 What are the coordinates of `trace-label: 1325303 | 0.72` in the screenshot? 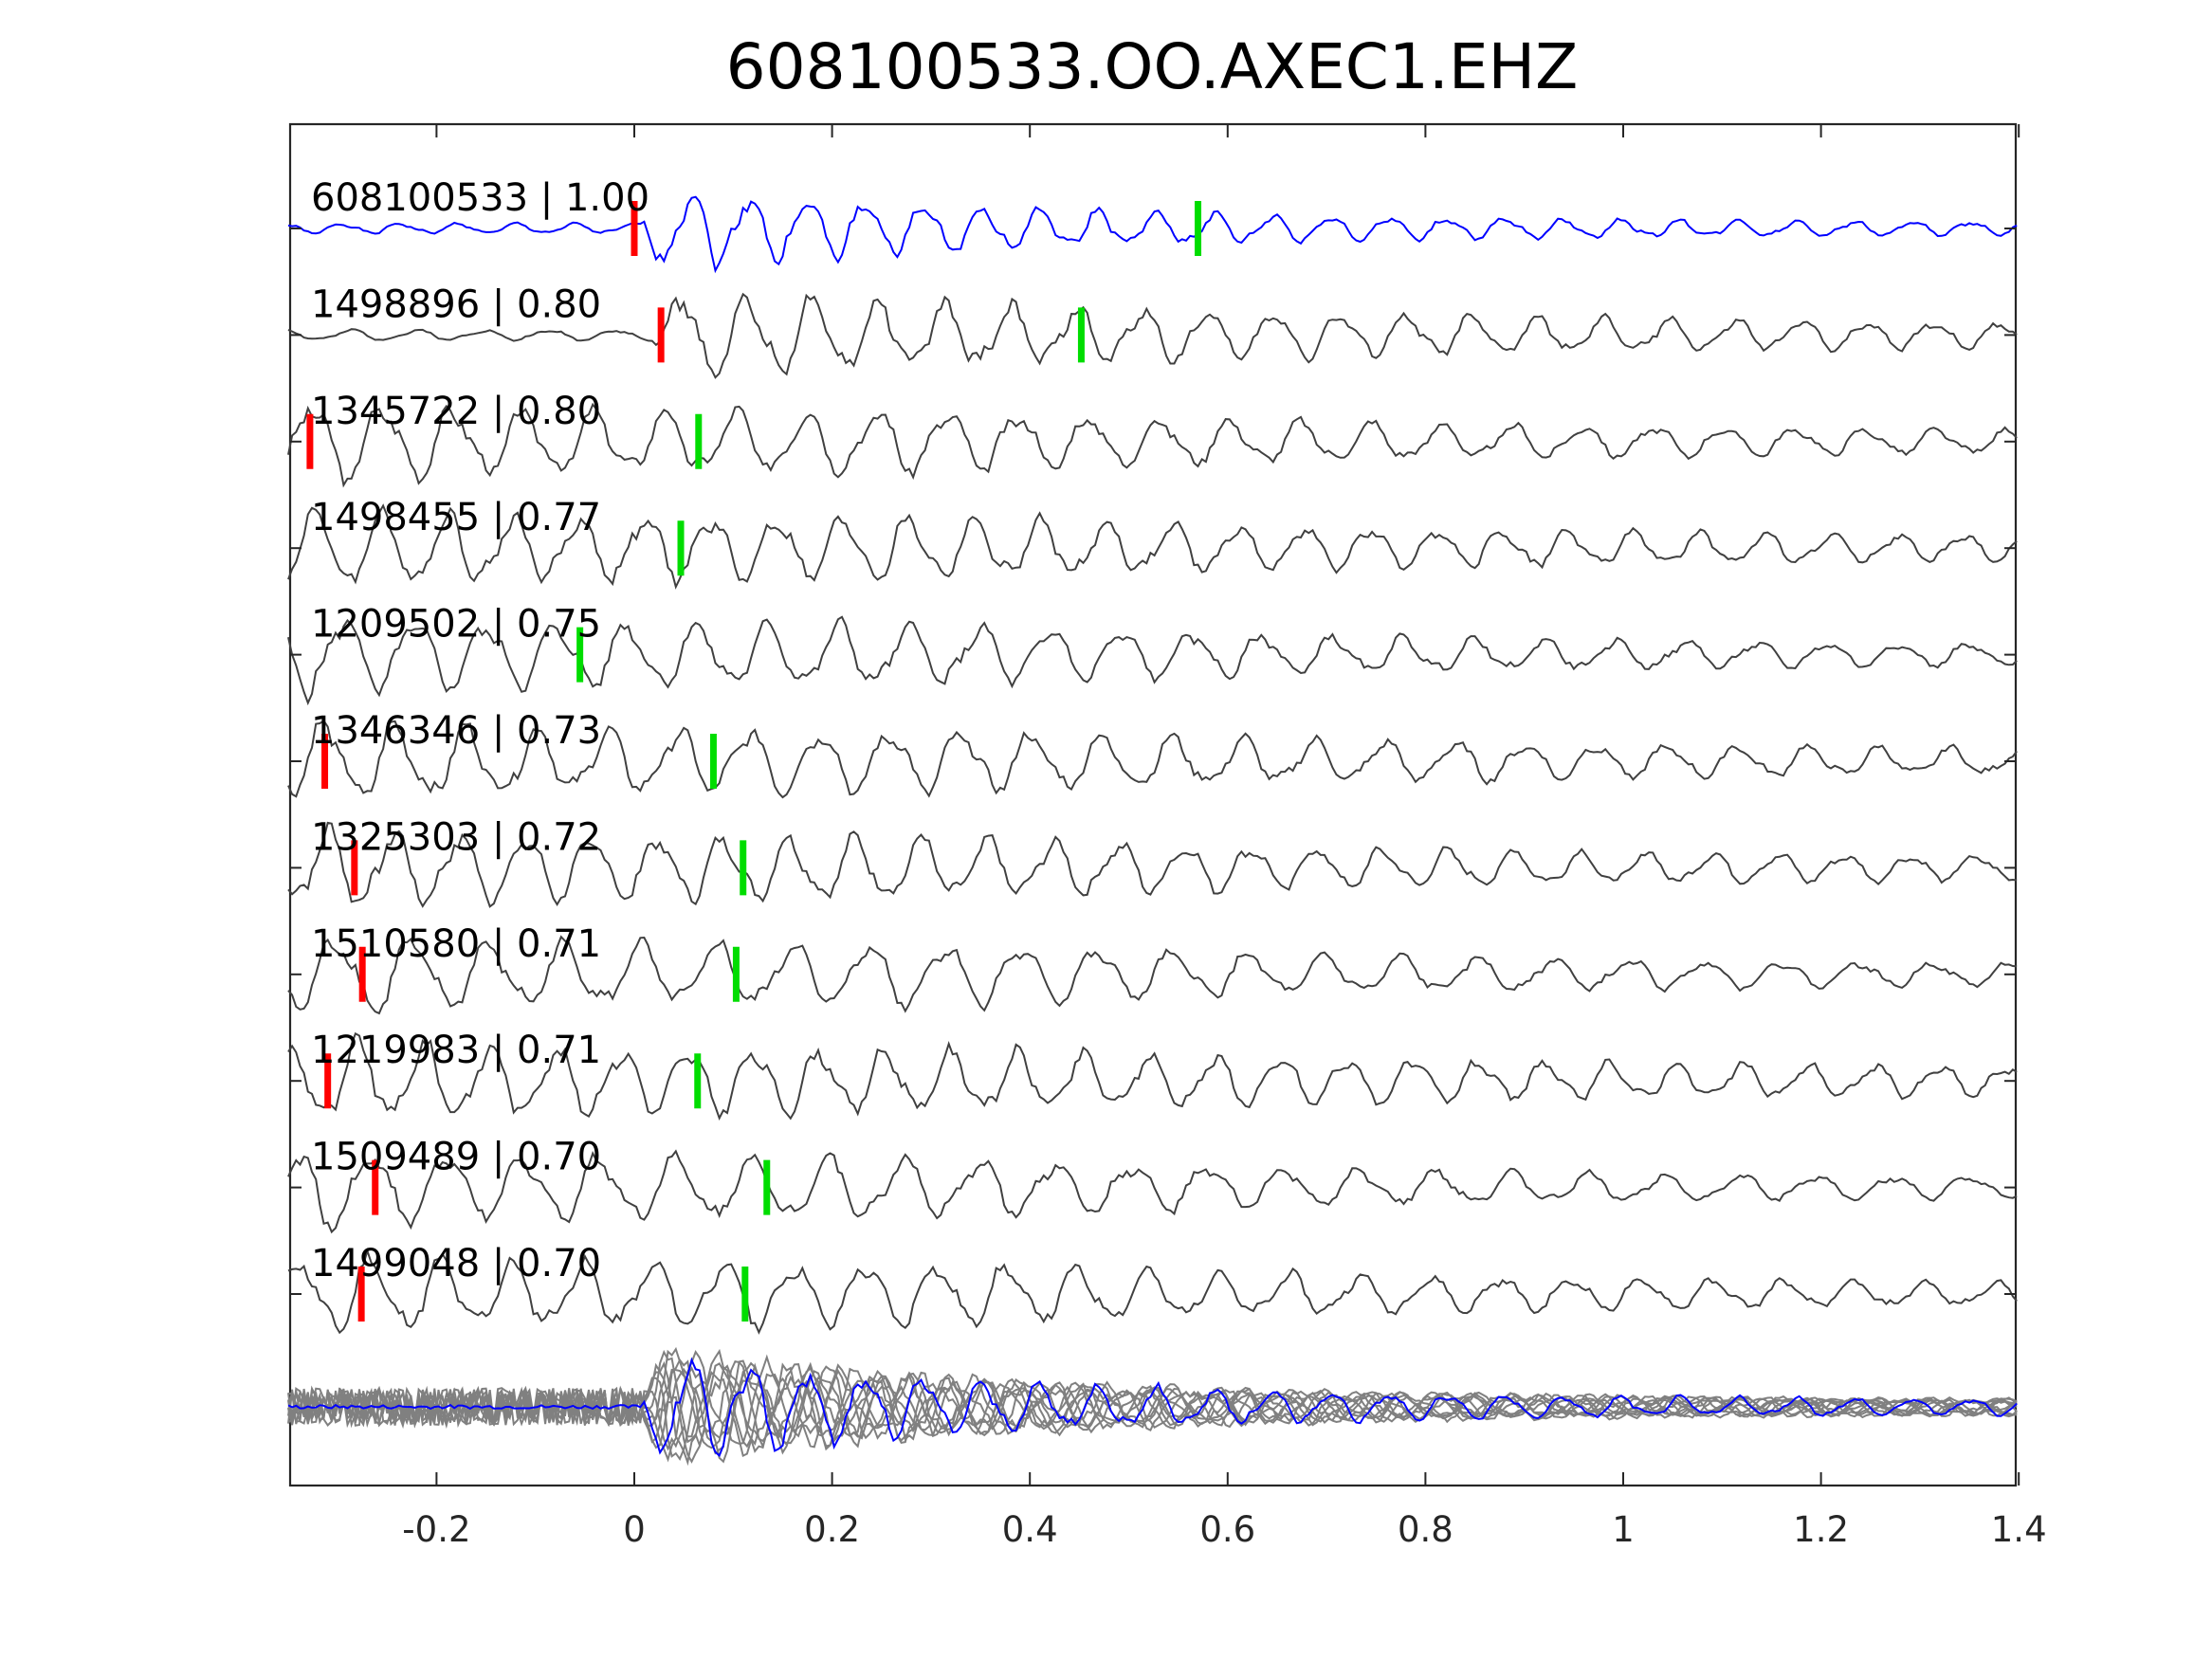 It's located at (456, 837).